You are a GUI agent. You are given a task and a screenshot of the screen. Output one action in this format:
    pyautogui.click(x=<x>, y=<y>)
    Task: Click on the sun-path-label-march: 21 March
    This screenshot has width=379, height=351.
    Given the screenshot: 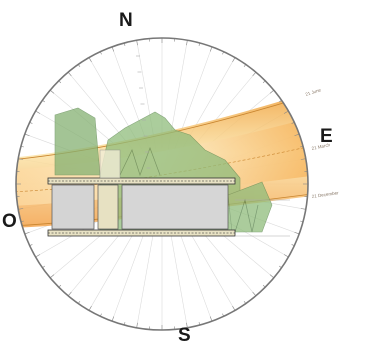 What is the action you would take?
    pyautogui.click(x=321, y=146)
    